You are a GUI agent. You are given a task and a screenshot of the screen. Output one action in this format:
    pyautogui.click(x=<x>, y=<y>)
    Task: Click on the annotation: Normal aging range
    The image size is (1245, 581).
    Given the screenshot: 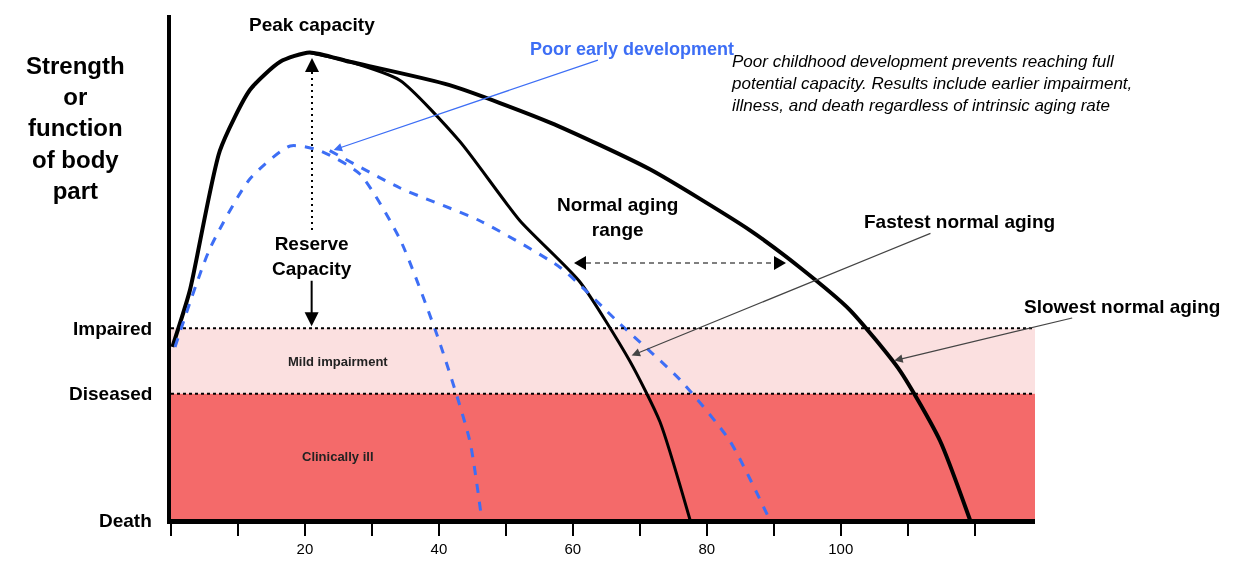 What is the action you would take?
    pyautogui.click(x=618, y=217)
    